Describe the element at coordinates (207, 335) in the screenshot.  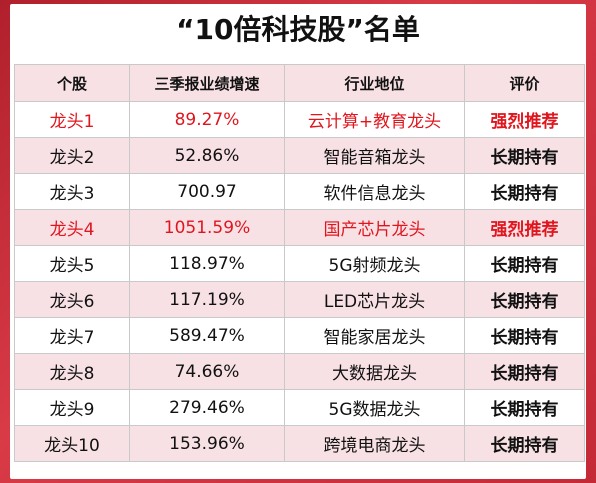
I see `cell-growth: 589.47%` at that location.